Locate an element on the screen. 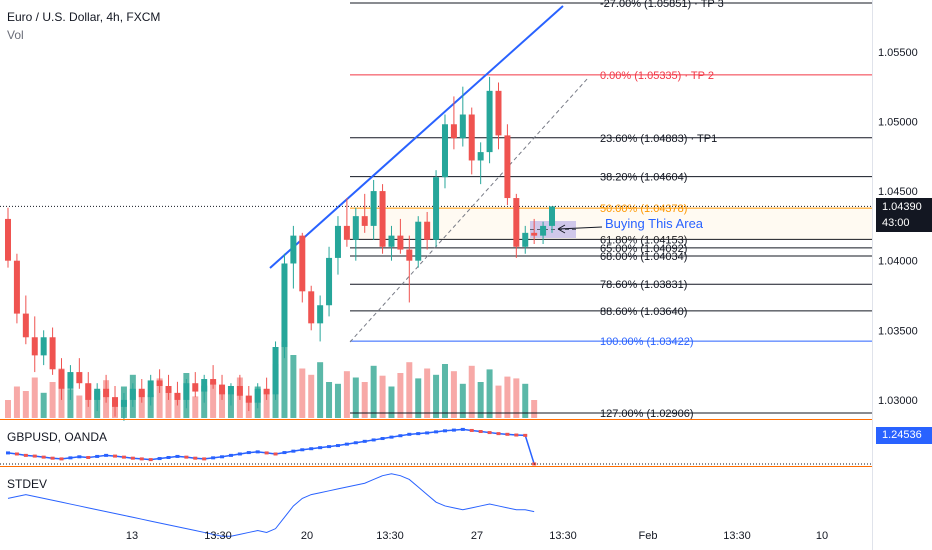  time-tick-label: 20 is located at coordinates (307, 536).